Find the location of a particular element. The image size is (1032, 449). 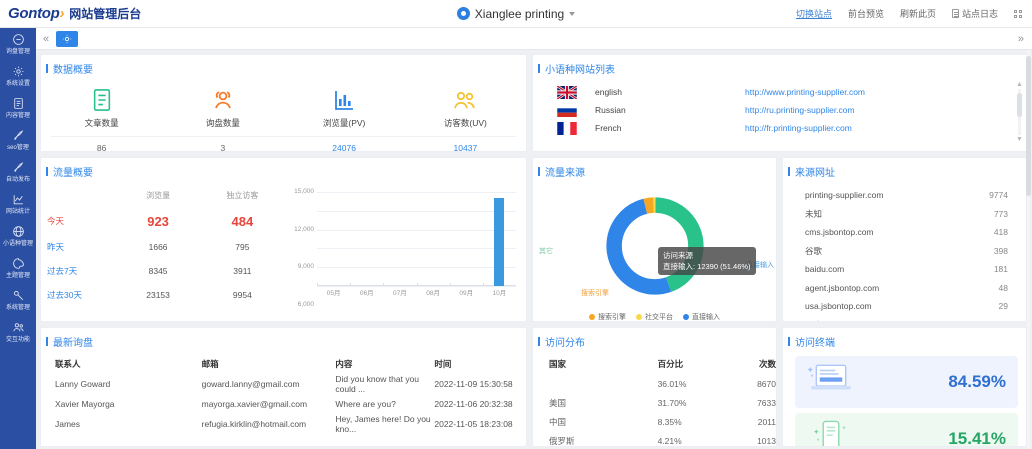

list-item: French http://fr.printing-supplier.com is located at coordinates (775, 128).